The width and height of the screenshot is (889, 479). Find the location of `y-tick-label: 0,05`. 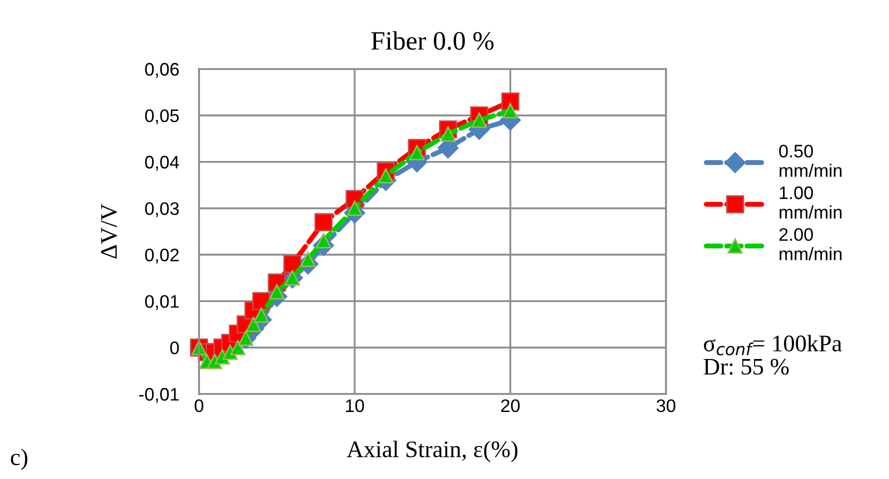

y-tick-label: 0,05 is located at coordinates (162, 116).